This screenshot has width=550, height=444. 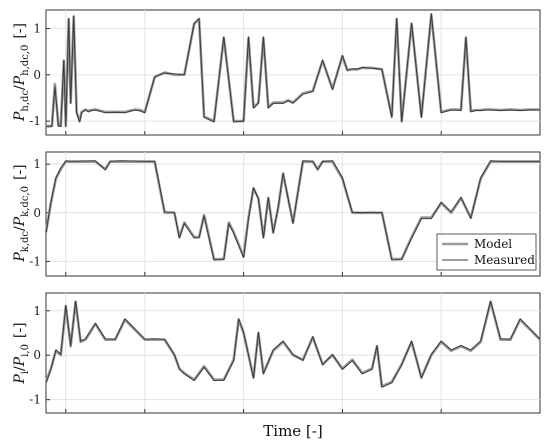 I want to click on legend: Model Measured, so click(x=486, y=252).